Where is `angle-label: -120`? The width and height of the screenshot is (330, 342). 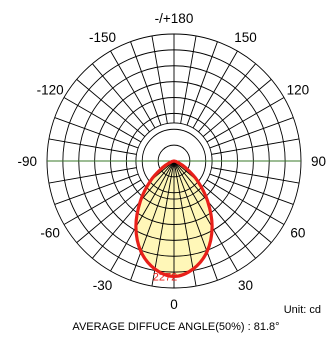
angle-label: -120 is located at coordinates (50, 90).